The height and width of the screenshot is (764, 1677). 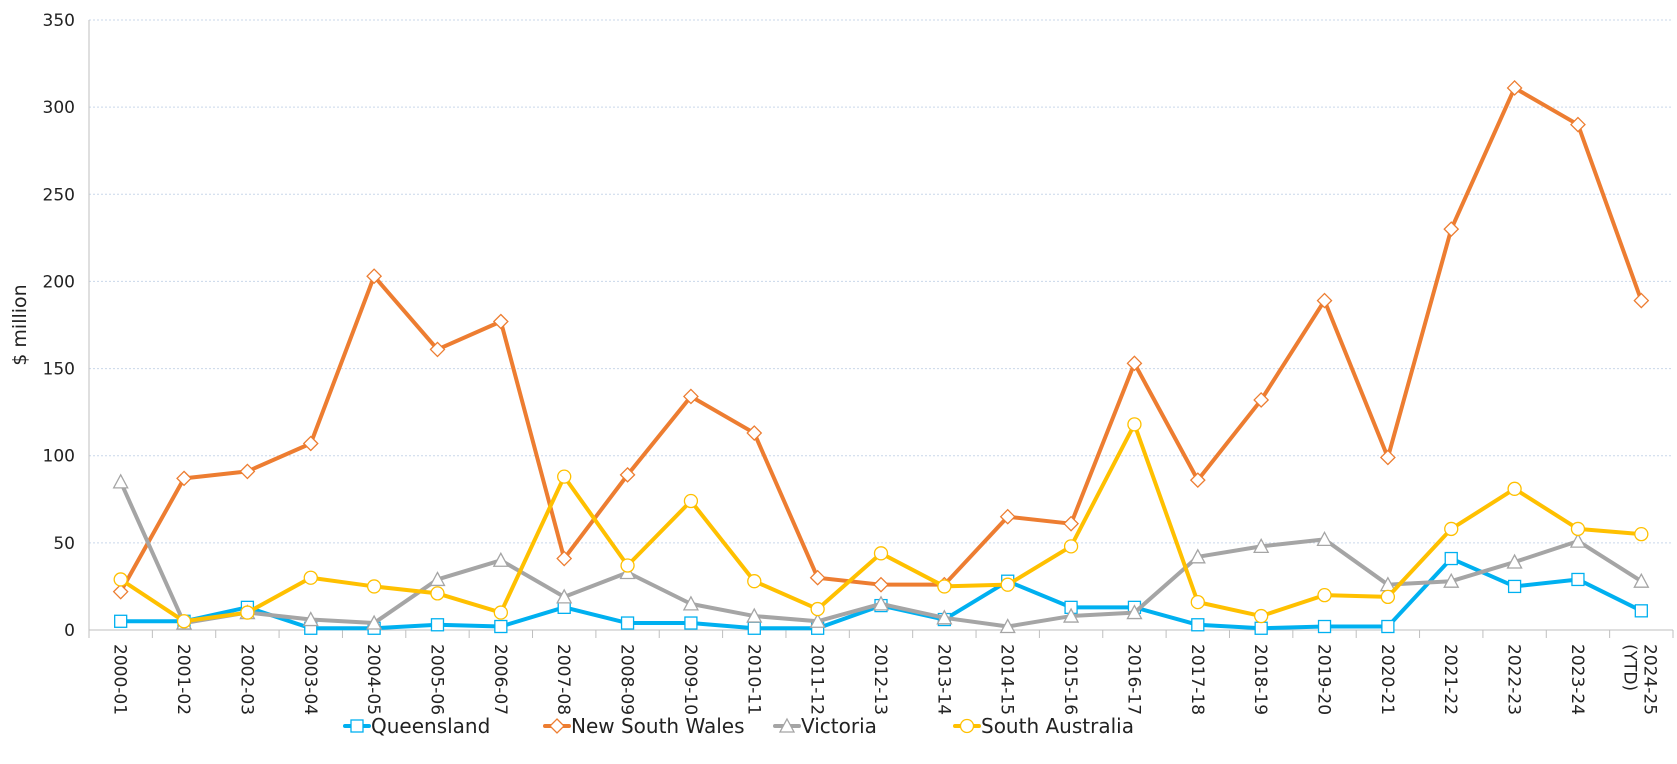 I want to click on x-tick-label-group: 2012-13, so click(x=880, y=679).